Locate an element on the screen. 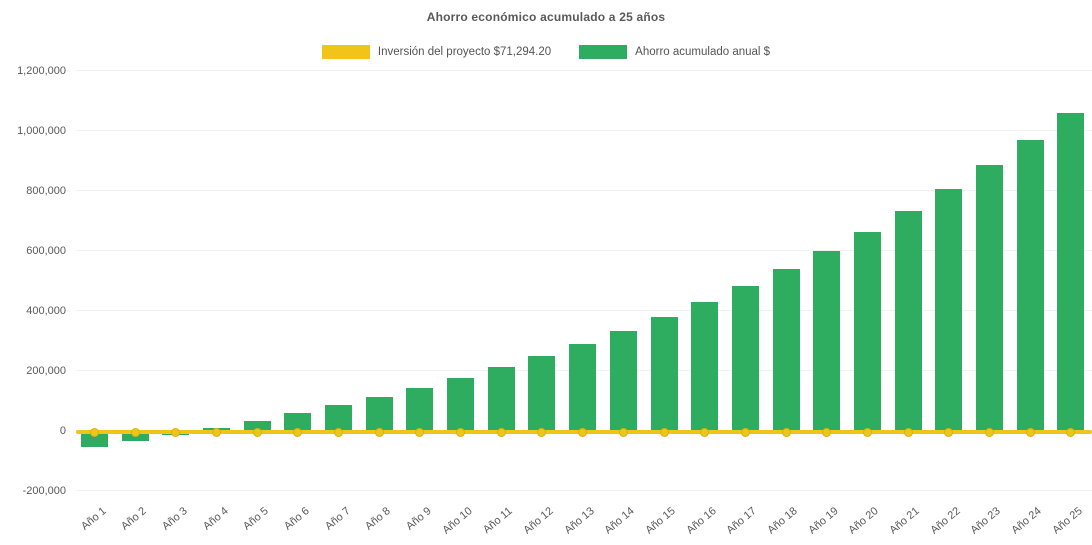  y-axis-tick-label: 0 is located at coordinates (62, 430).